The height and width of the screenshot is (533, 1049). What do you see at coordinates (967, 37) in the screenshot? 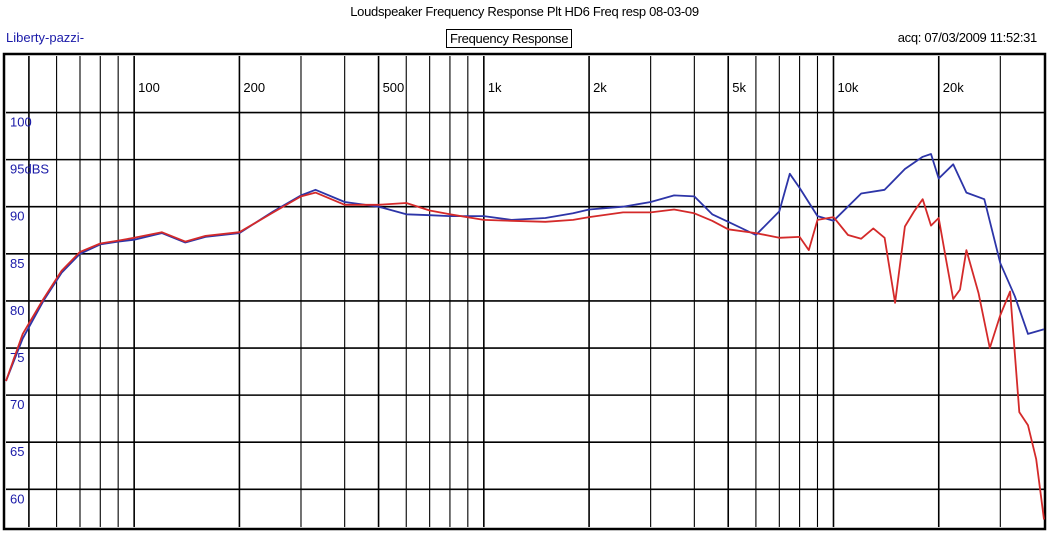
I see `acquisition-timestamp: acq: 07/03/2009 11:52:31` at bounding box center [967, 37].